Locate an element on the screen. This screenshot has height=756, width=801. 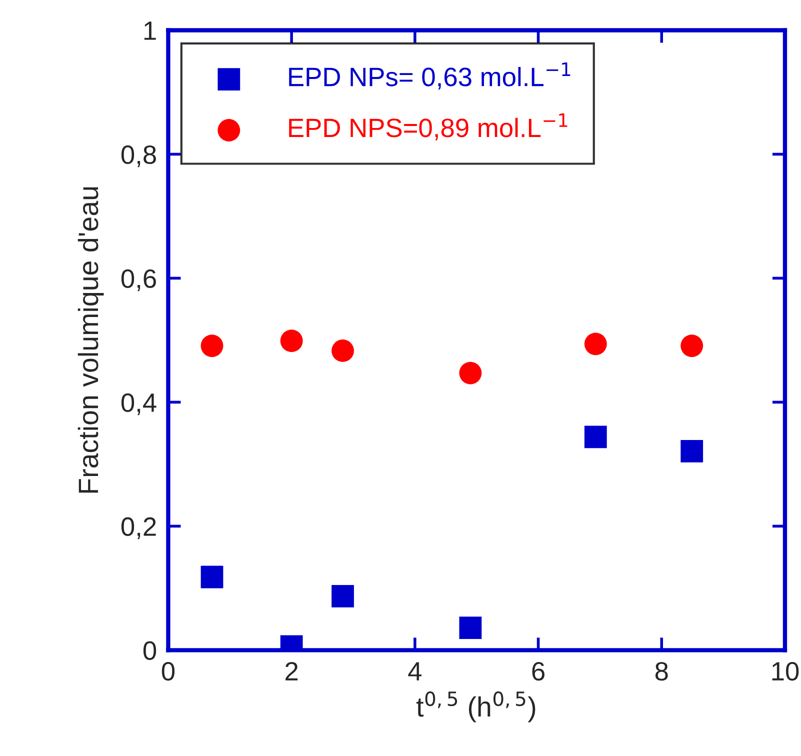
y-tick-label: 1 is located at coordinates (150, 31).